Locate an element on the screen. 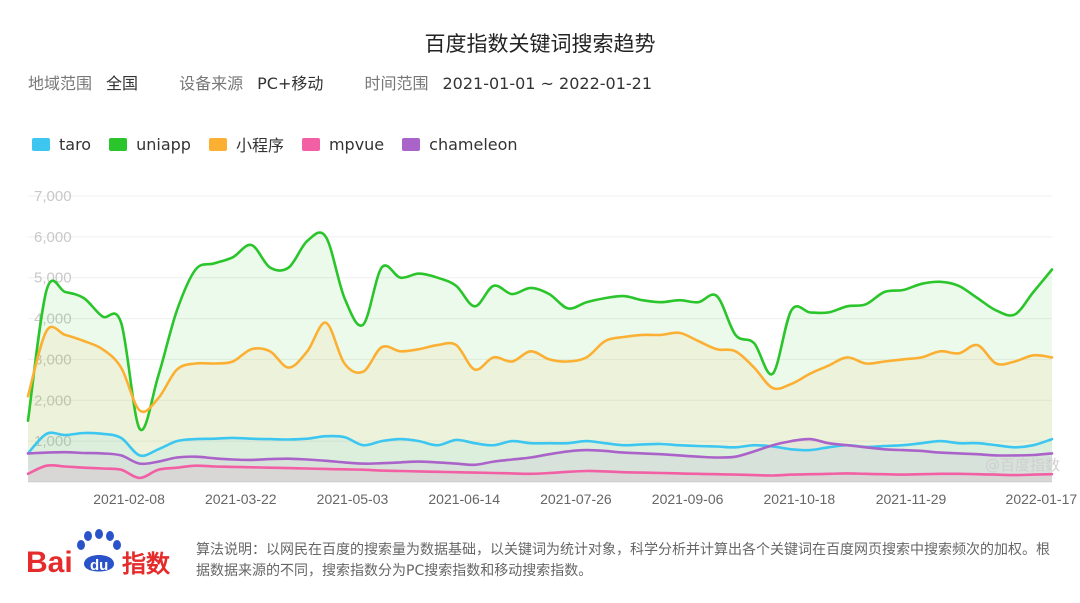  x-tick-label: 2022-01-17 is located at coordinates (1042, 499).